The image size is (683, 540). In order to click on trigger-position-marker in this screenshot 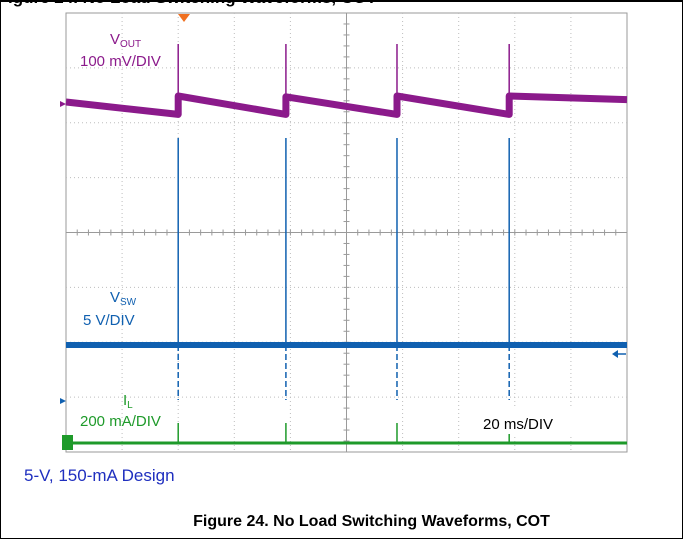, I will do `click(184, 18)`.